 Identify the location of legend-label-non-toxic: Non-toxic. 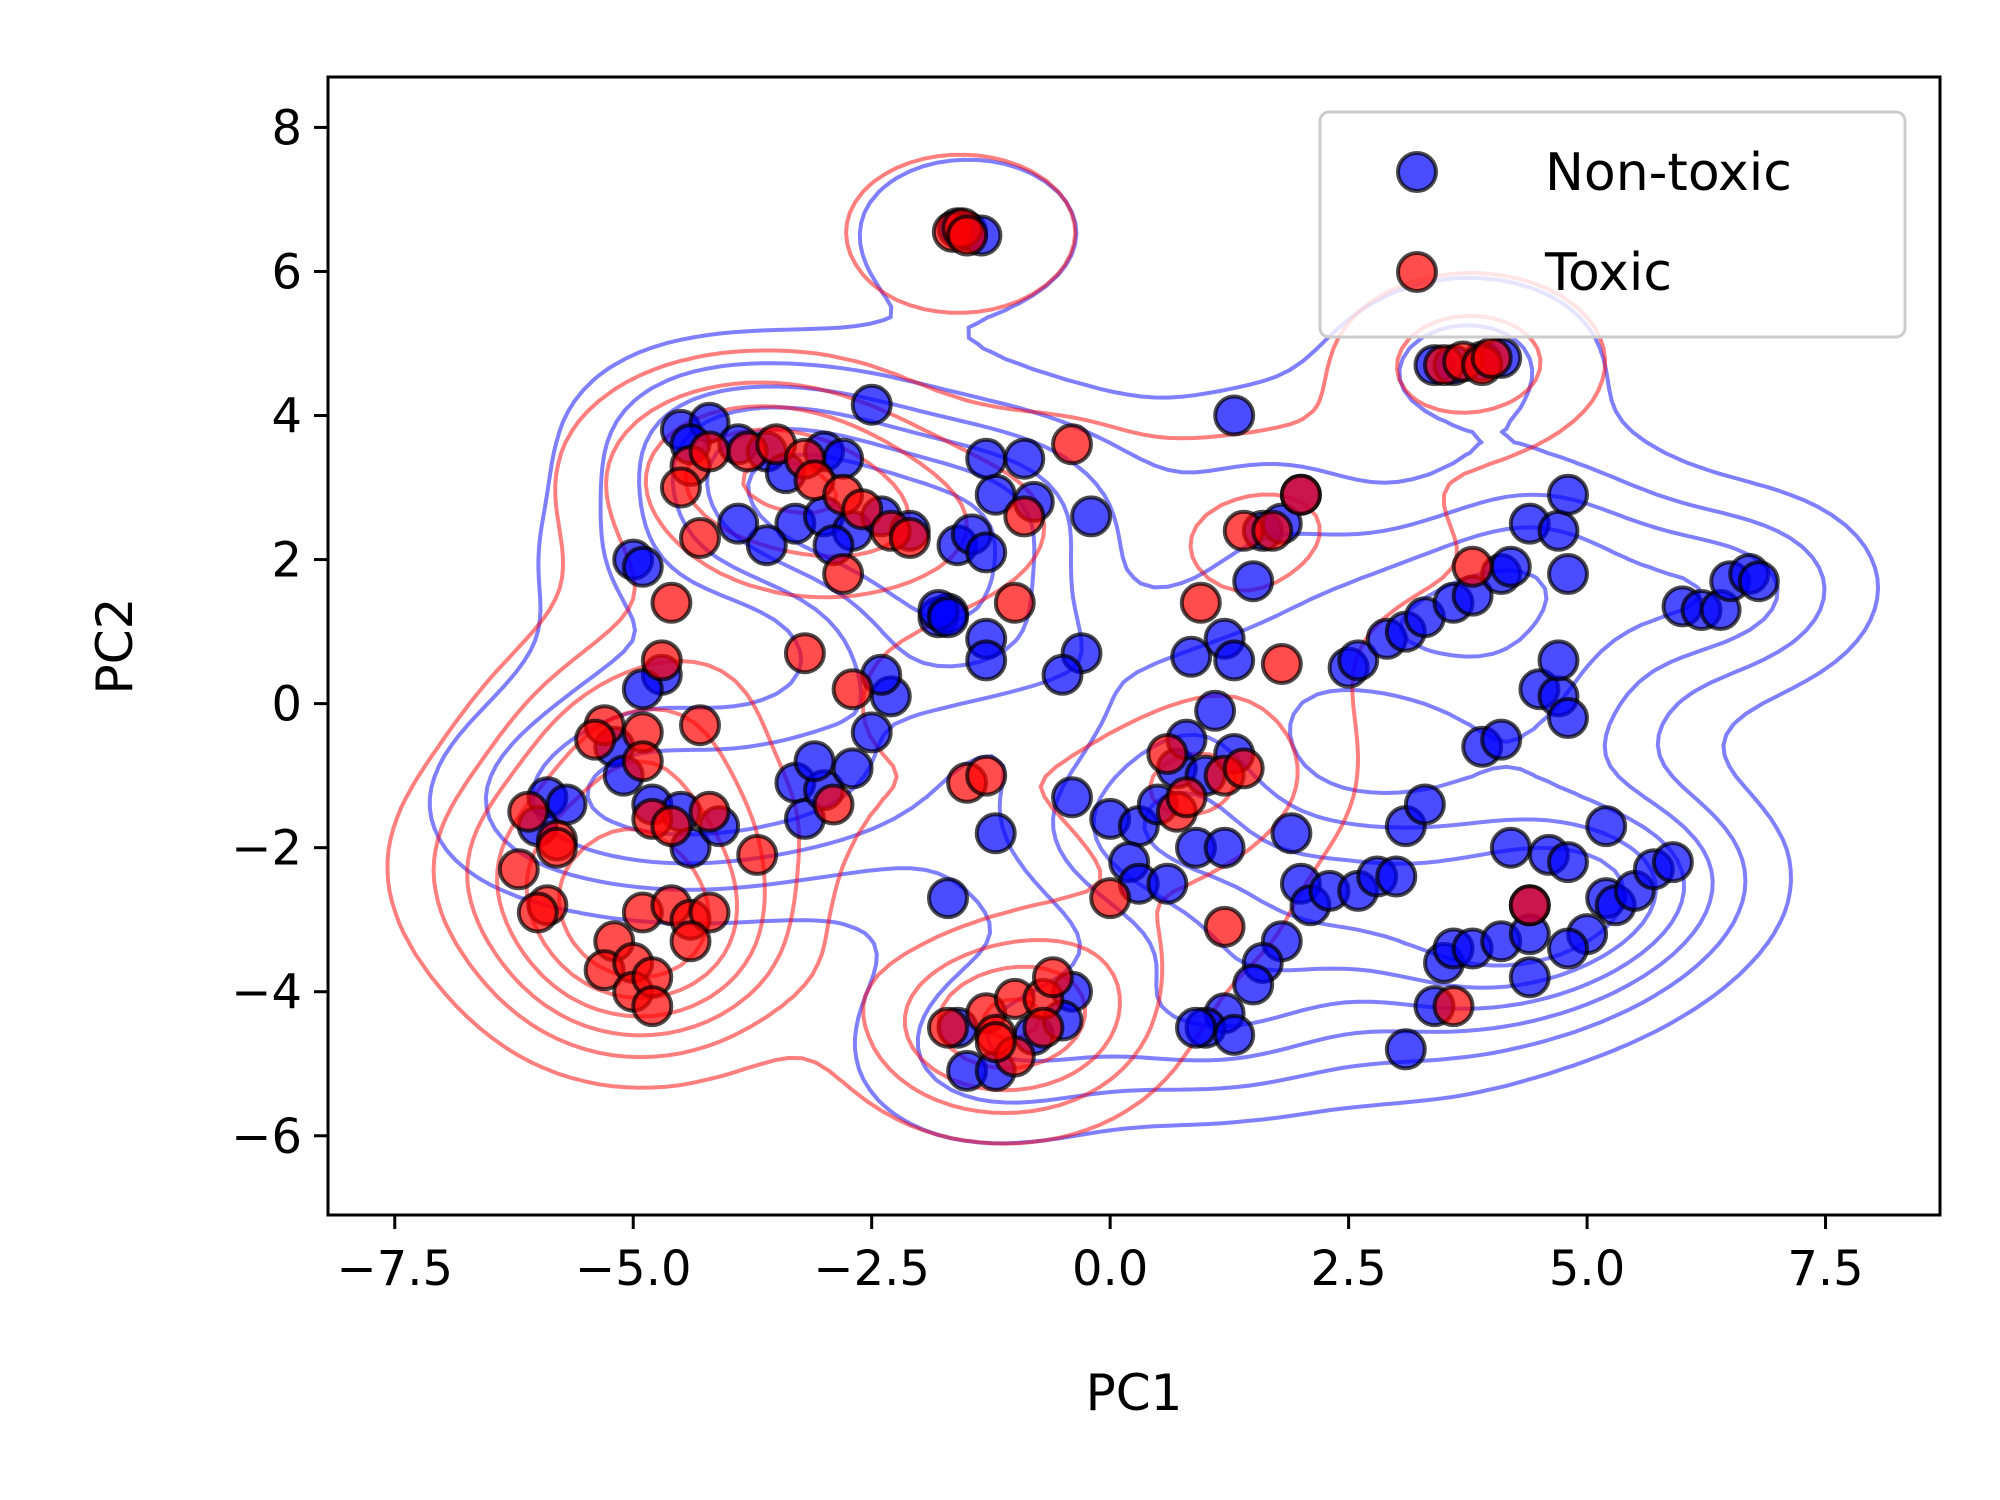
(1668, 173).